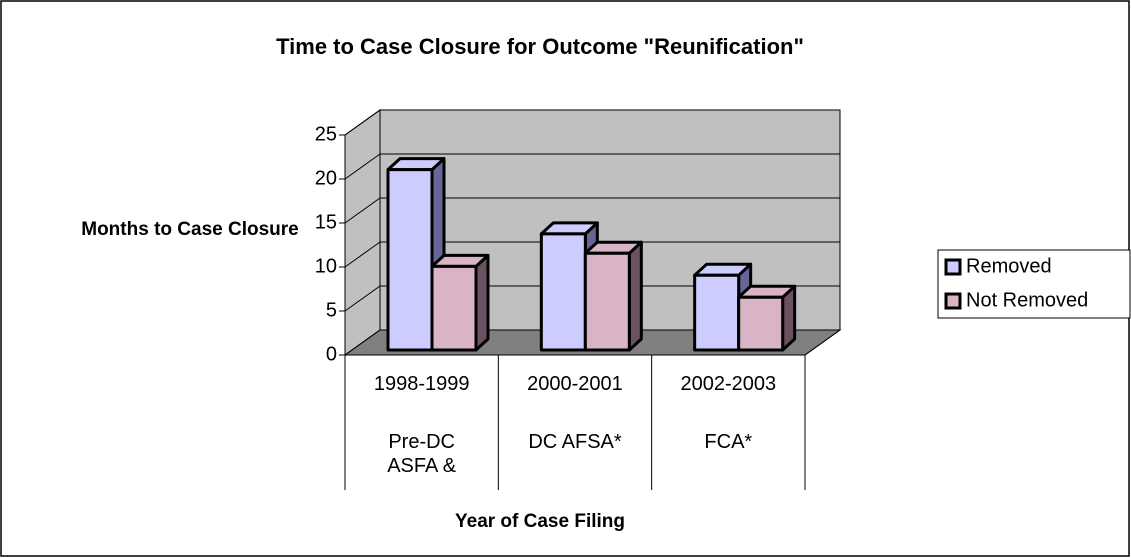  Describe the element at coordinates (326, 178) in the screenshot. I see `y-tick-label: 20` at that location.